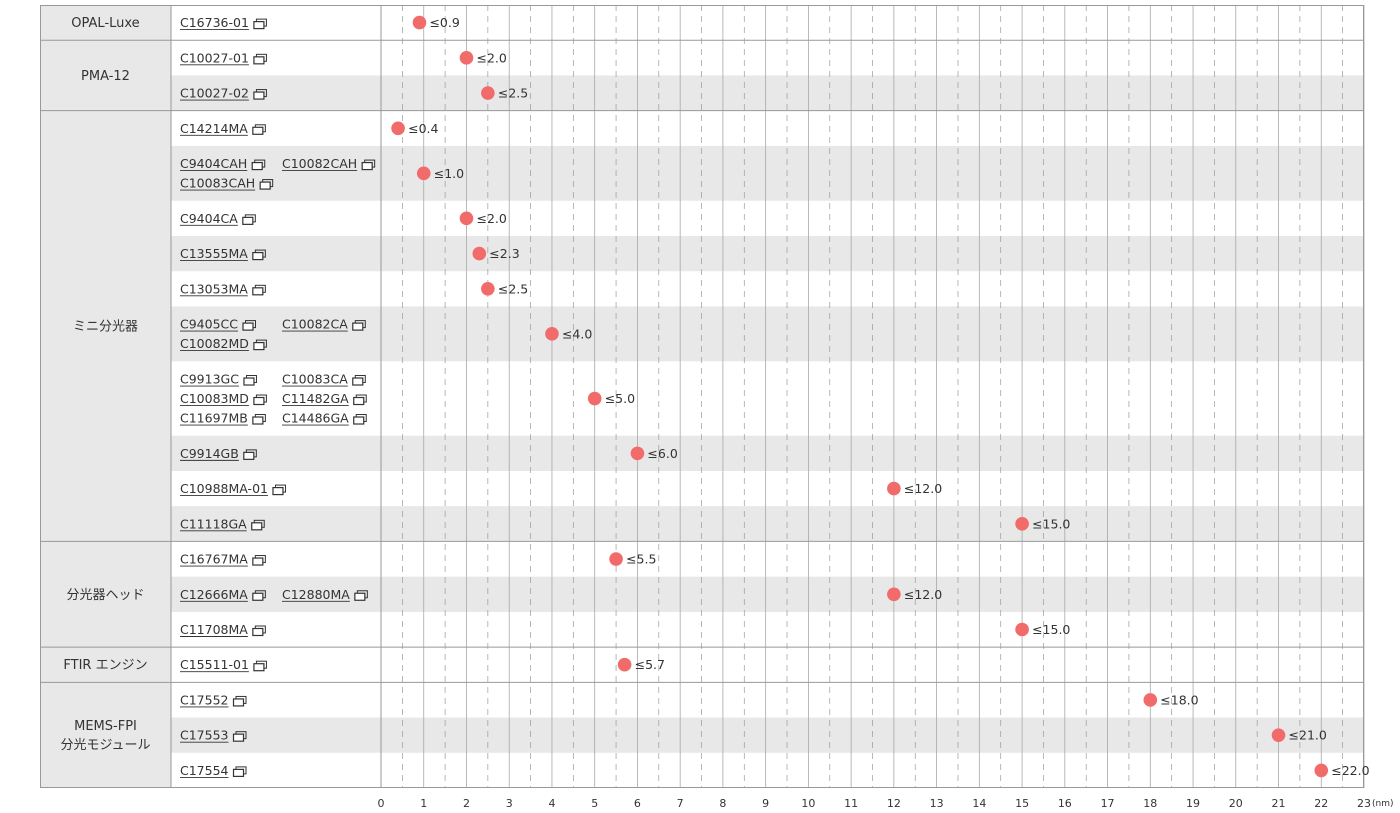  What do you see at coordinates (315, 418) in the screenshot?
I see `model-link: C14486GA` at bounding box center [315, 418].